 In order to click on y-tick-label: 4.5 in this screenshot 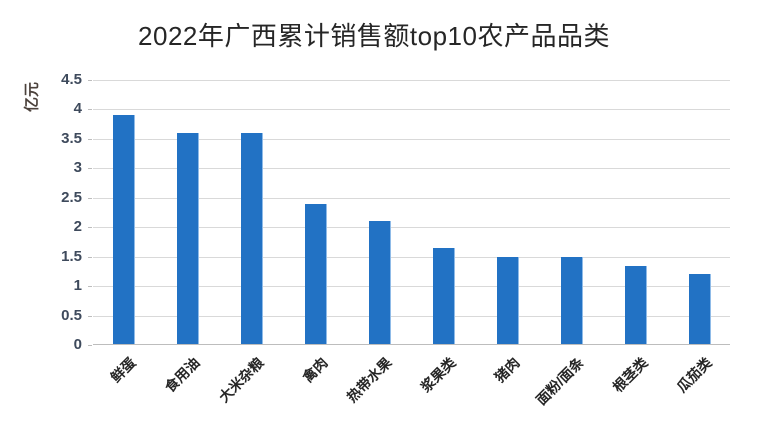, I will do `click(71, 79)`.